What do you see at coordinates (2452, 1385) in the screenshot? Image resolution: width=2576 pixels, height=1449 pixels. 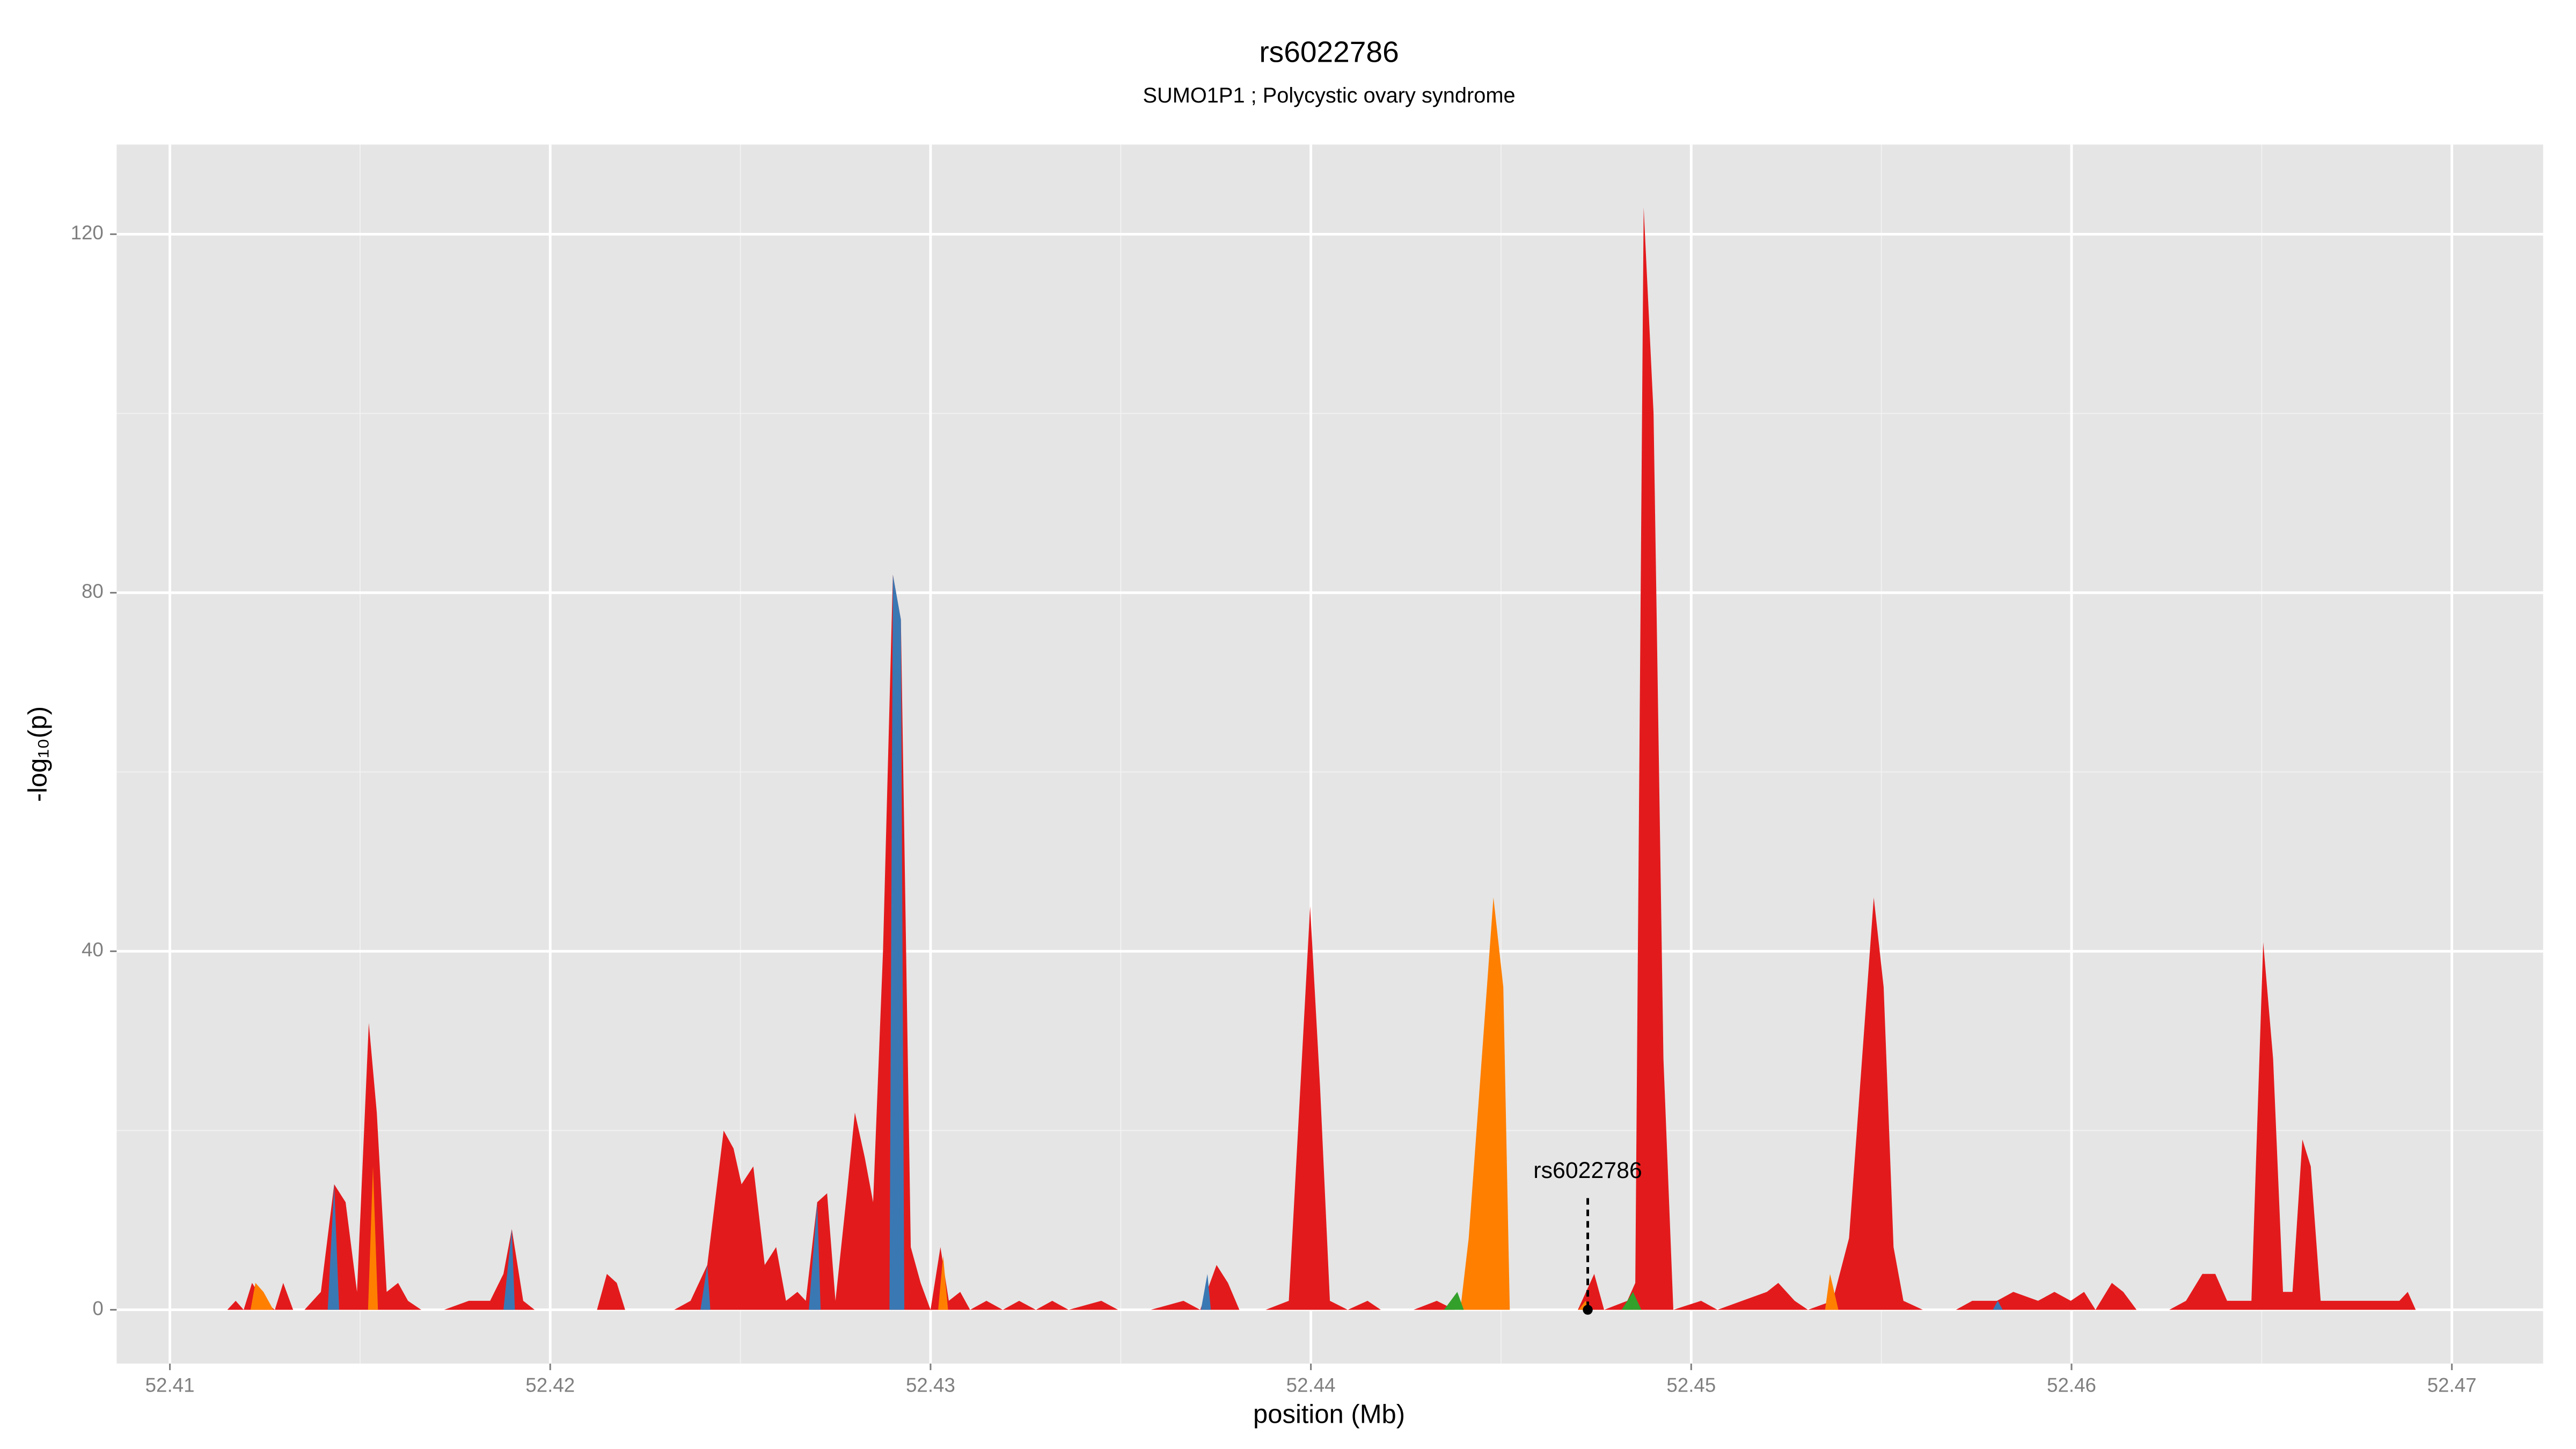 I see `x-tick-label: 52.47` at bounding box center [2452, 1385].